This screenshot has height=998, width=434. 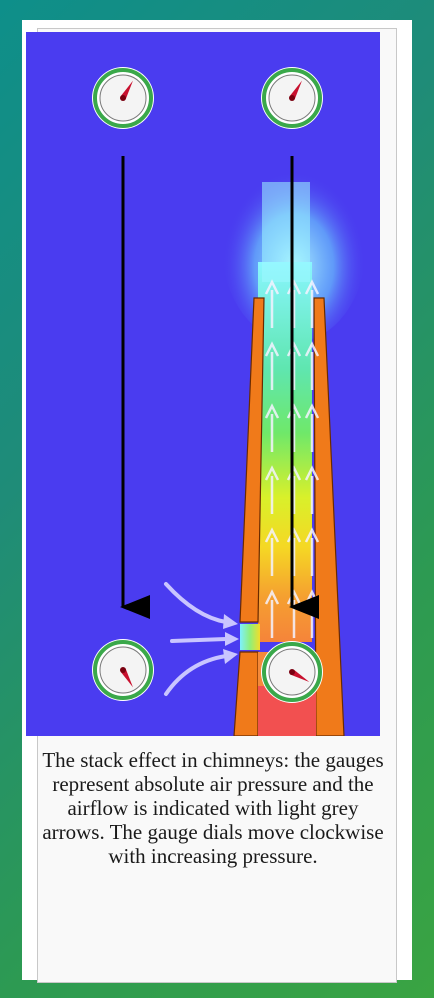 What do you see at coordinates (286, 232) in the screenshot?
I see `plume-core` at bounding box center [286, 232].